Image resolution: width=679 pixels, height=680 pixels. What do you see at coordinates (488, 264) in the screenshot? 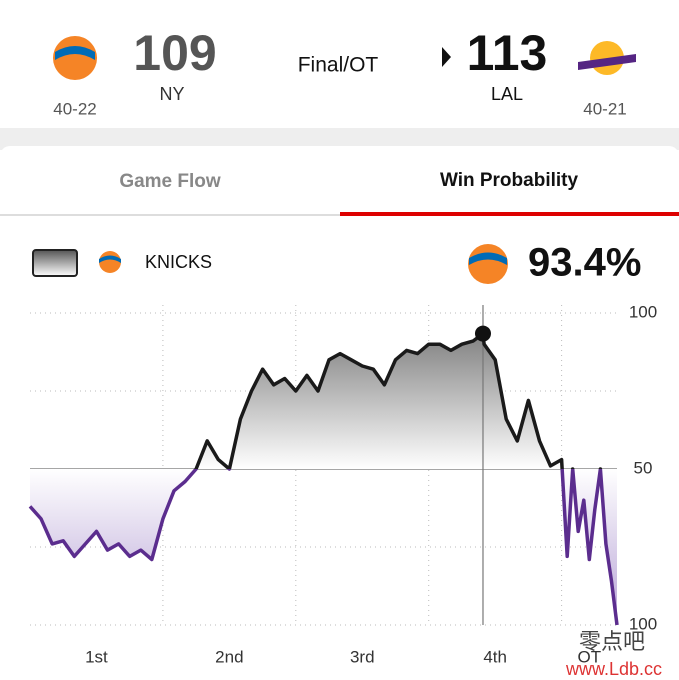
I see `highlight-logo` at bounding box center [488, 264].